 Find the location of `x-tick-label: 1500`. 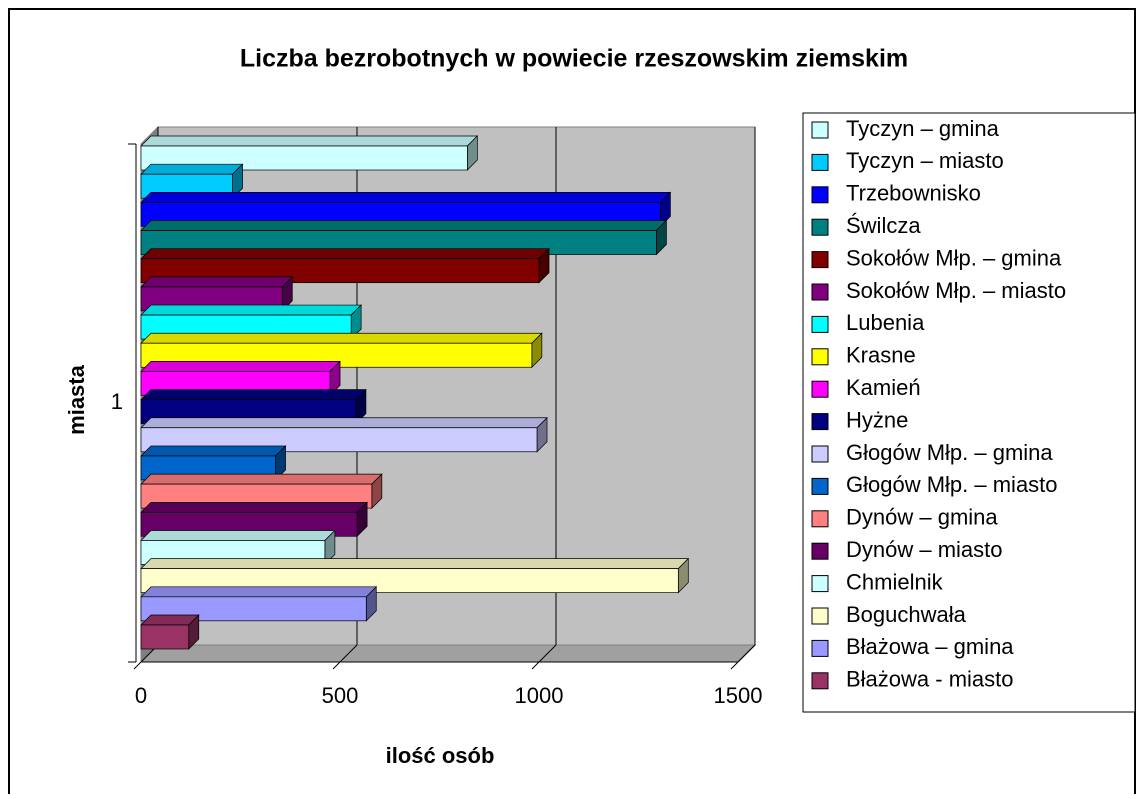

x-tick-label: 1500 is located at coordinates (738, 695).